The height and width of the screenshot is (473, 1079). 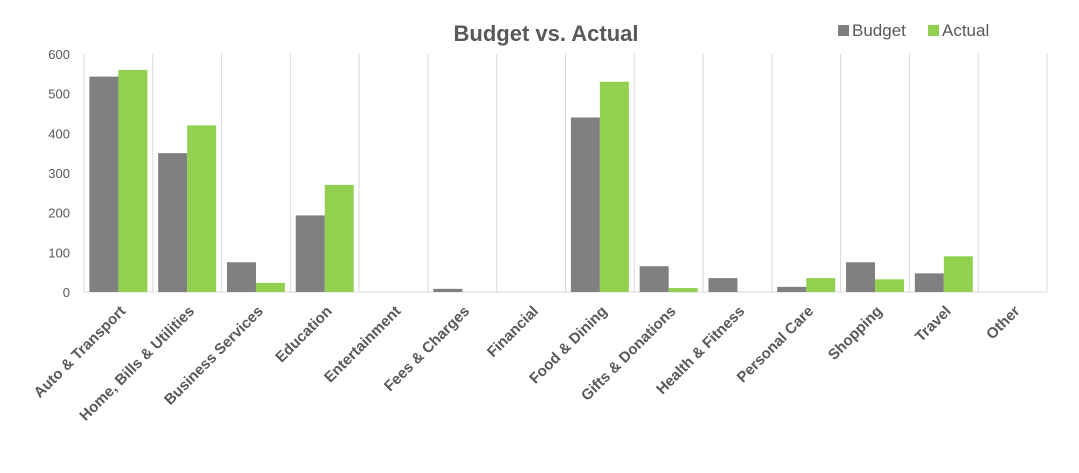 What do you see at coordinates (513, 332) in the screenshot?
I see `category-label: Financial` at bounding box center [513, 332].